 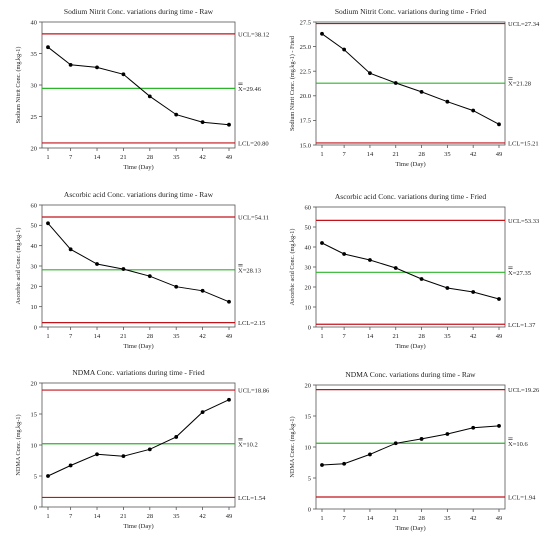 What do you see at coordinates (522, 325) in the screenshot?
I see `lcl-label: LCL=1.37` at bounding box center [522, 325].